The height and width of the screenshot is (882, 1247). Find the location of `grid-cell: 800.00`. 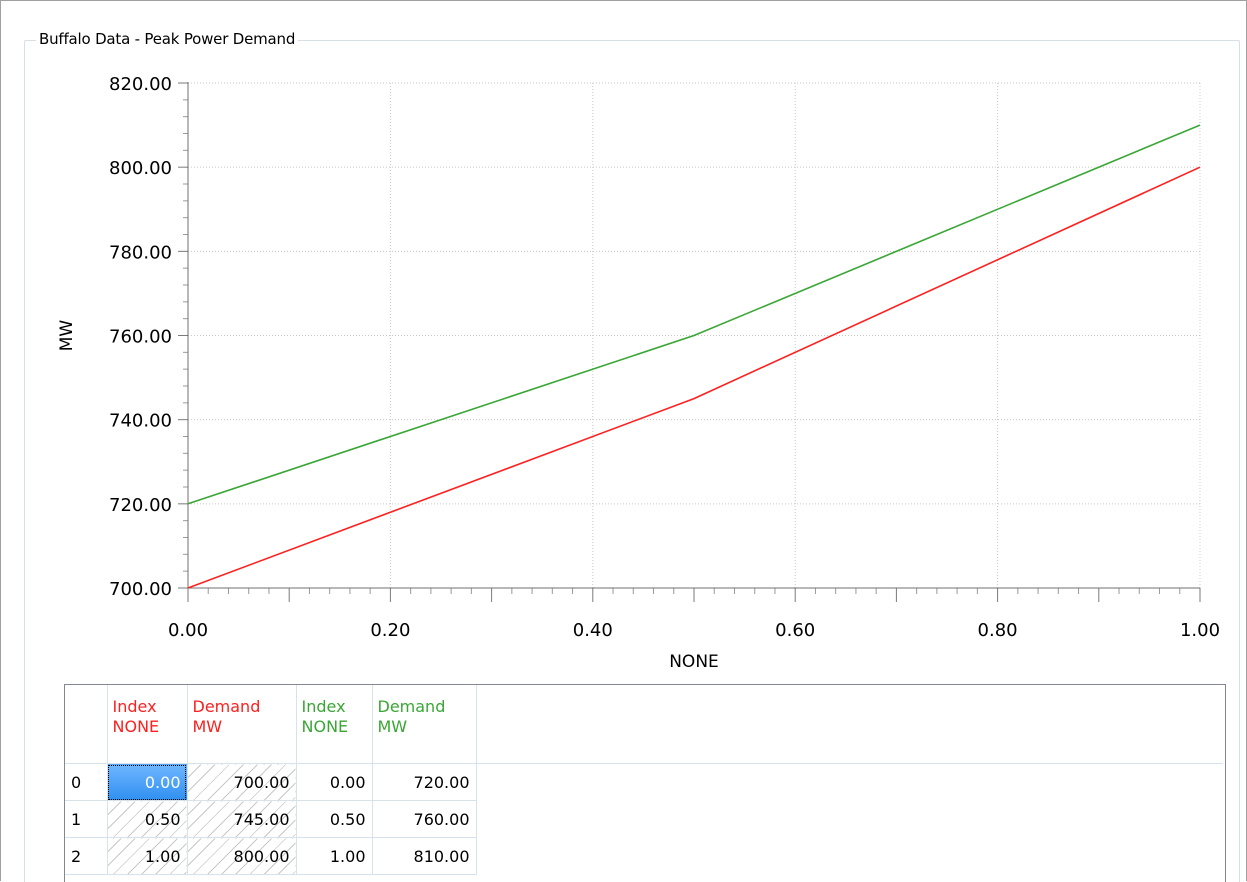

grid-cell: 800.00 is located at coordinates (242, 856).